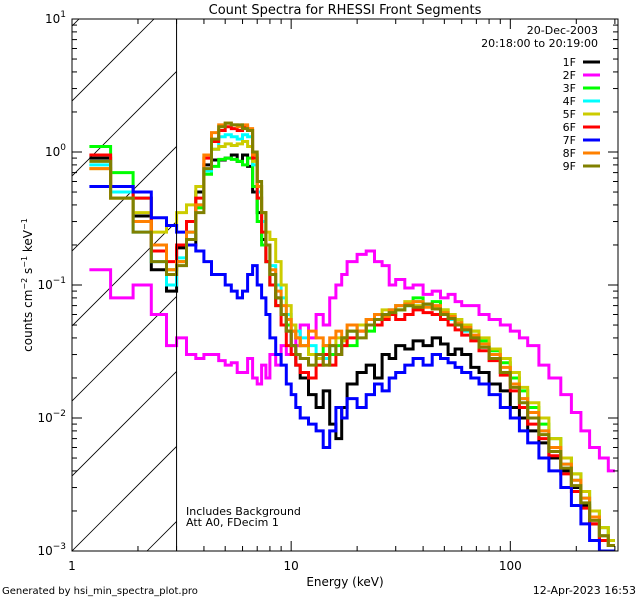  Describe the element at coordinates (100, 591) in the screenshot. I see `footer-generated-by: Generated by hsi_min_spectra_plot.pro` at that location.